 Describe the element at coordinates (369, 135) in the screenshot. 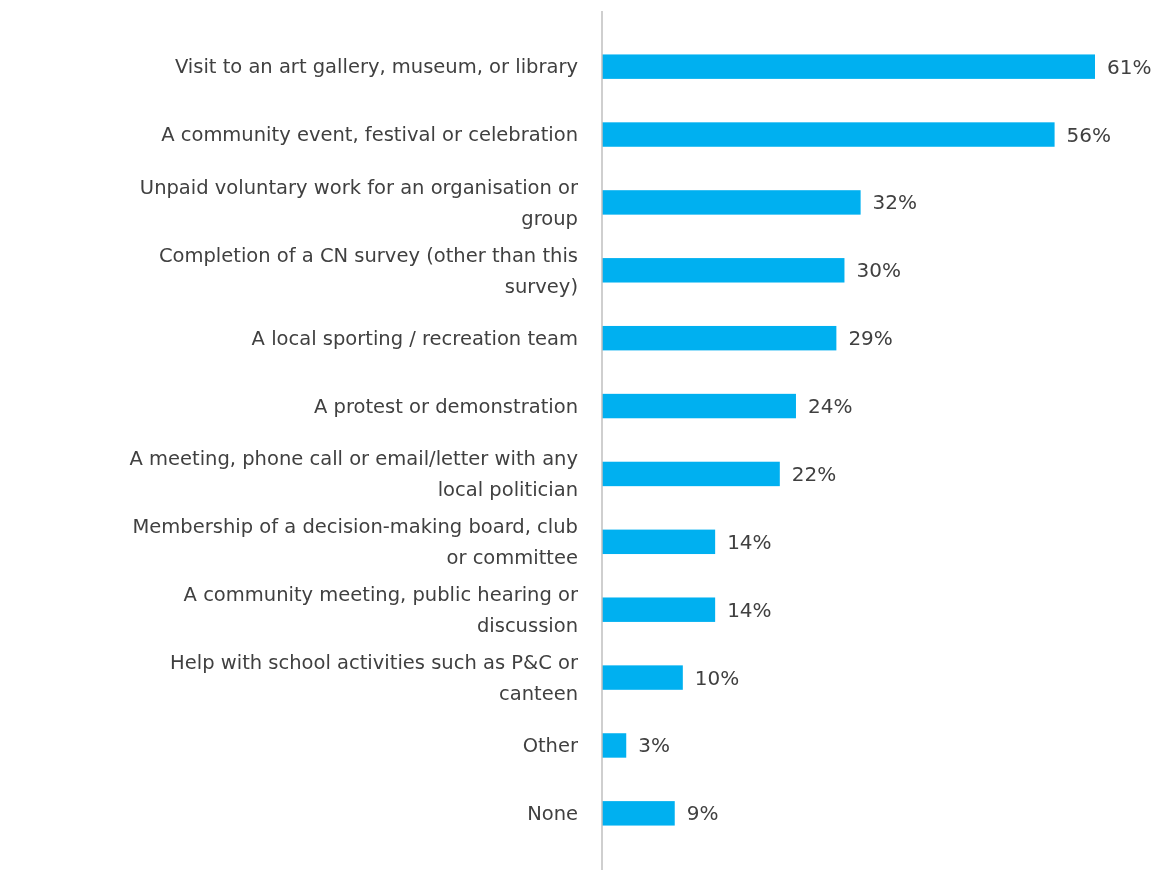

I see `y-tick-label: A community event, festival or celebration` at that location.